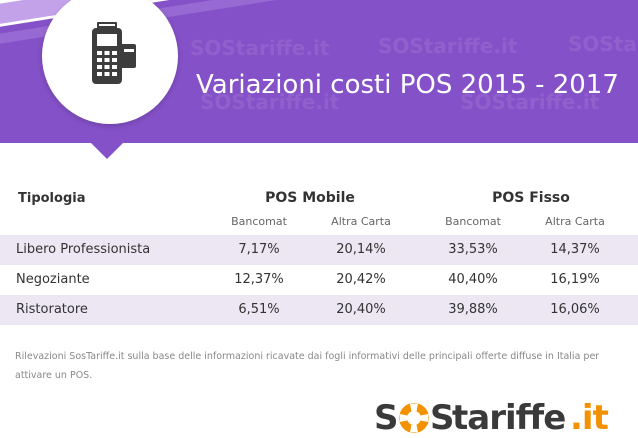 This screenshot has width=638, height=438. I want to click on logo-suffix: .it, so click(589, 418).